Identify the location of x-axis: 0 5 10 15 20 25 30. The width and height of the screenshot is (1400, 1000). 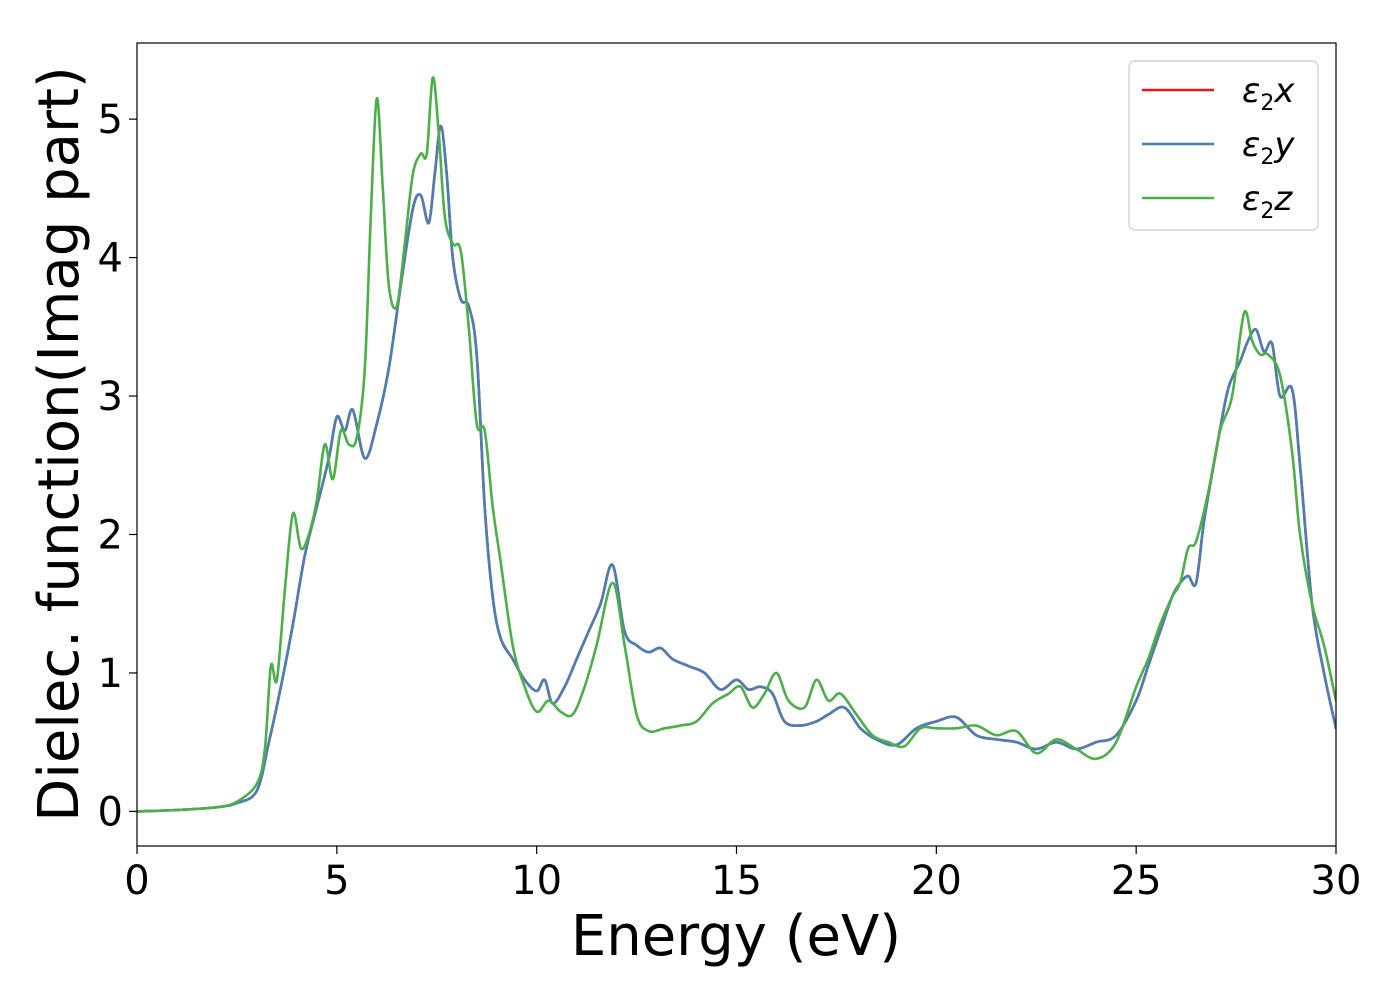
(742, 875).